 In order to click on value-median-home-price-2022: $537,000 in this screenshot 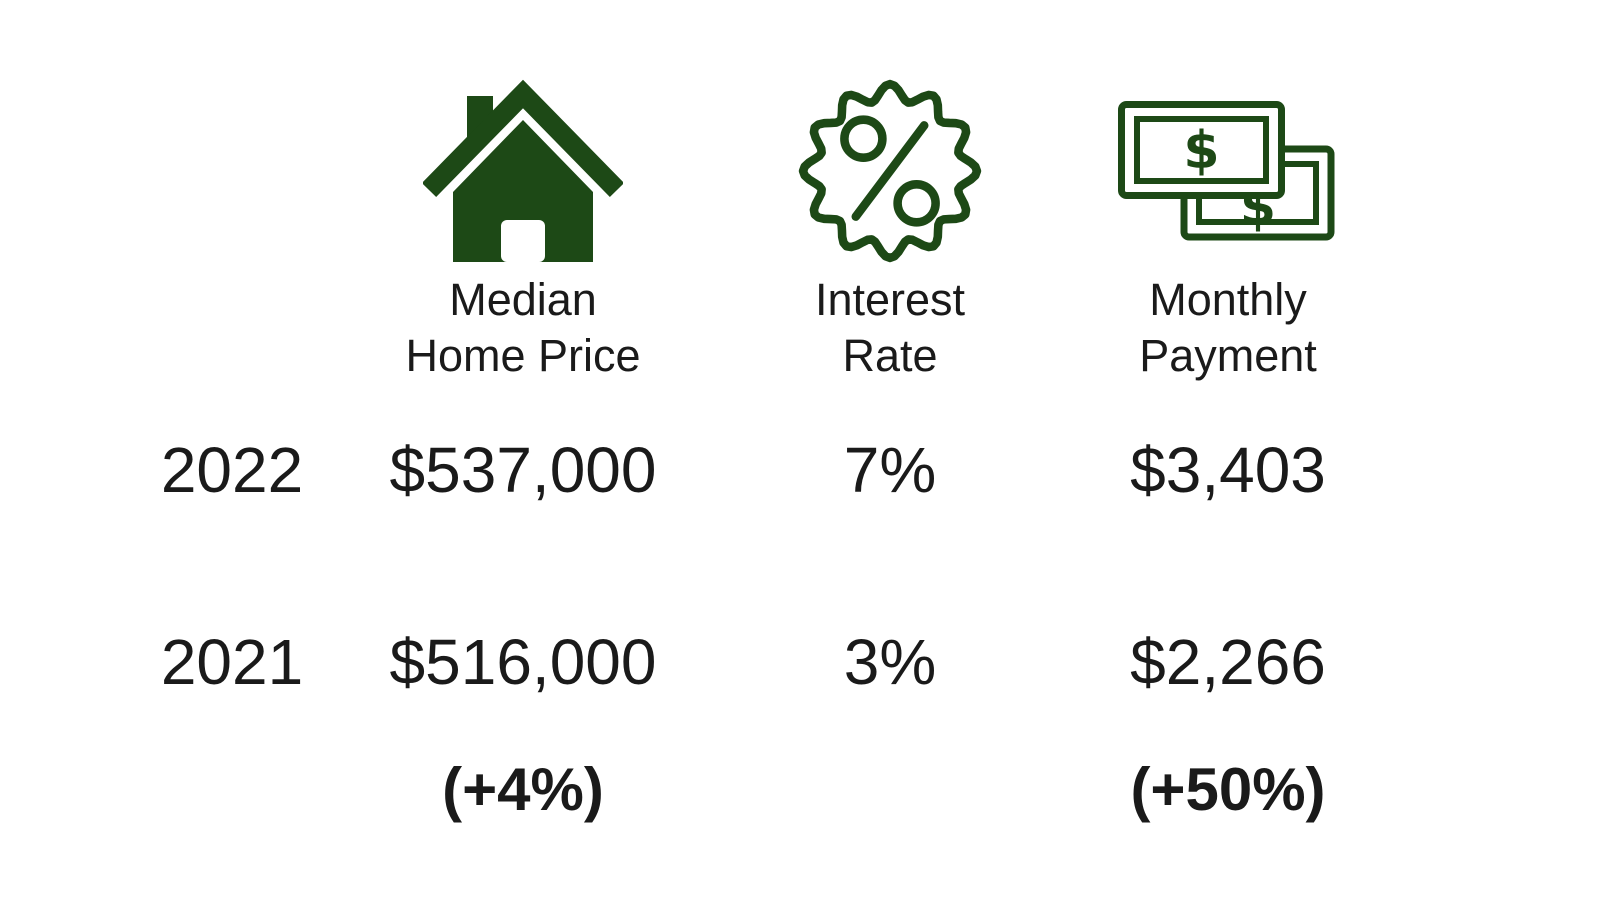, I will do `click(523, 470)`.